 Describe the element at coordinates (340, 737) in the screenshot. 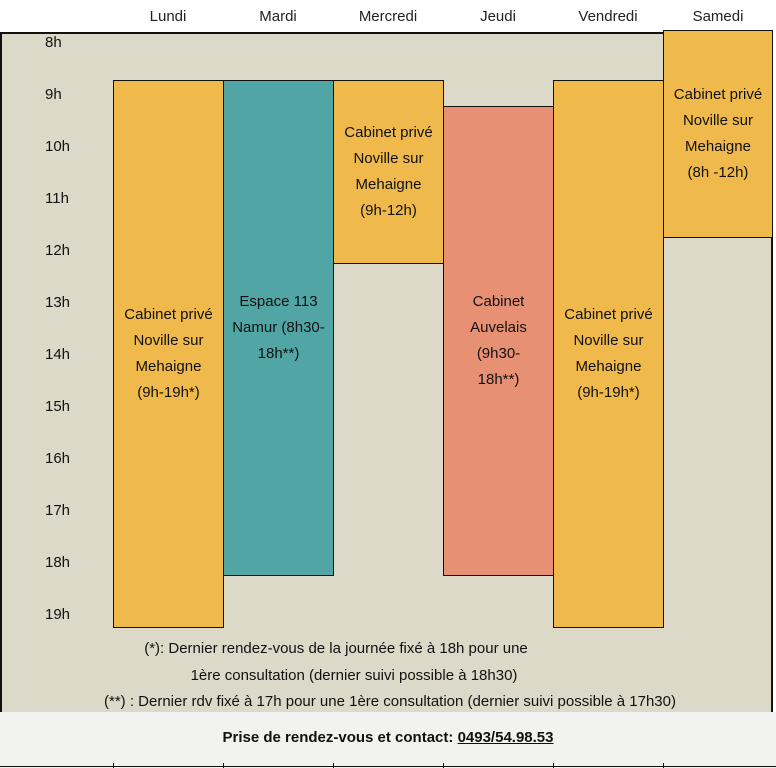

I see `contact-label: Prise de rendez-vous et contact:` at that location.